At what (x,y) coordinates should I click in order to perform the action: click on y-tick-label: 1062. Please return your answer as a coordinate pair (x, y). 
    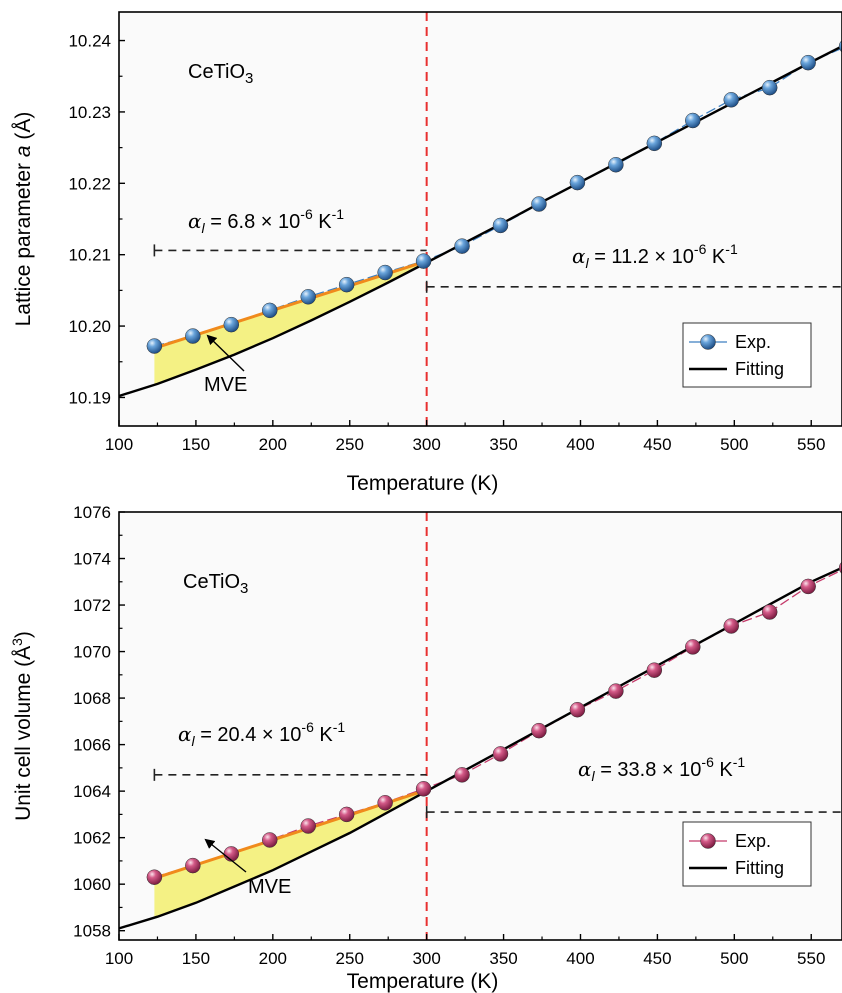
    Looking at the image, I should click on (92, 838).